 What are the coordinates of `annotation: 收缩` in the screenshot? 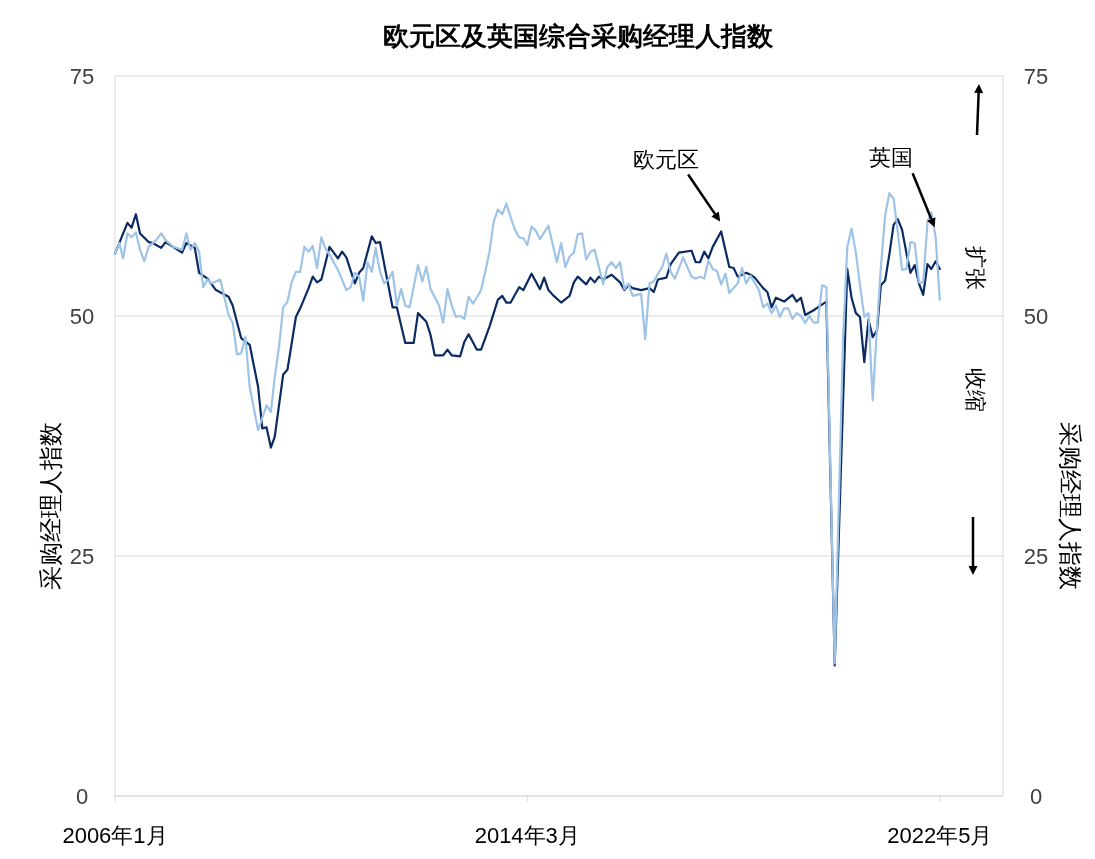 It's located at (975, 390).